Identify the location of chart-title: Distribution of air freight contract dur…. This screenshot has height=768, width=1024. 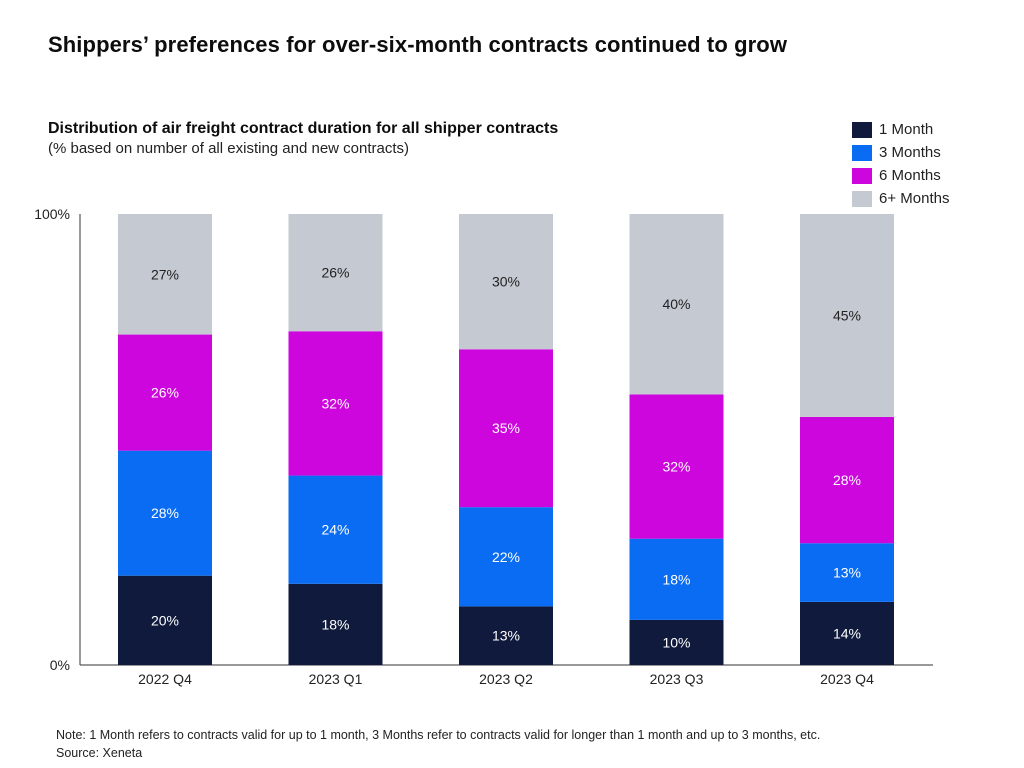
(303, 128).